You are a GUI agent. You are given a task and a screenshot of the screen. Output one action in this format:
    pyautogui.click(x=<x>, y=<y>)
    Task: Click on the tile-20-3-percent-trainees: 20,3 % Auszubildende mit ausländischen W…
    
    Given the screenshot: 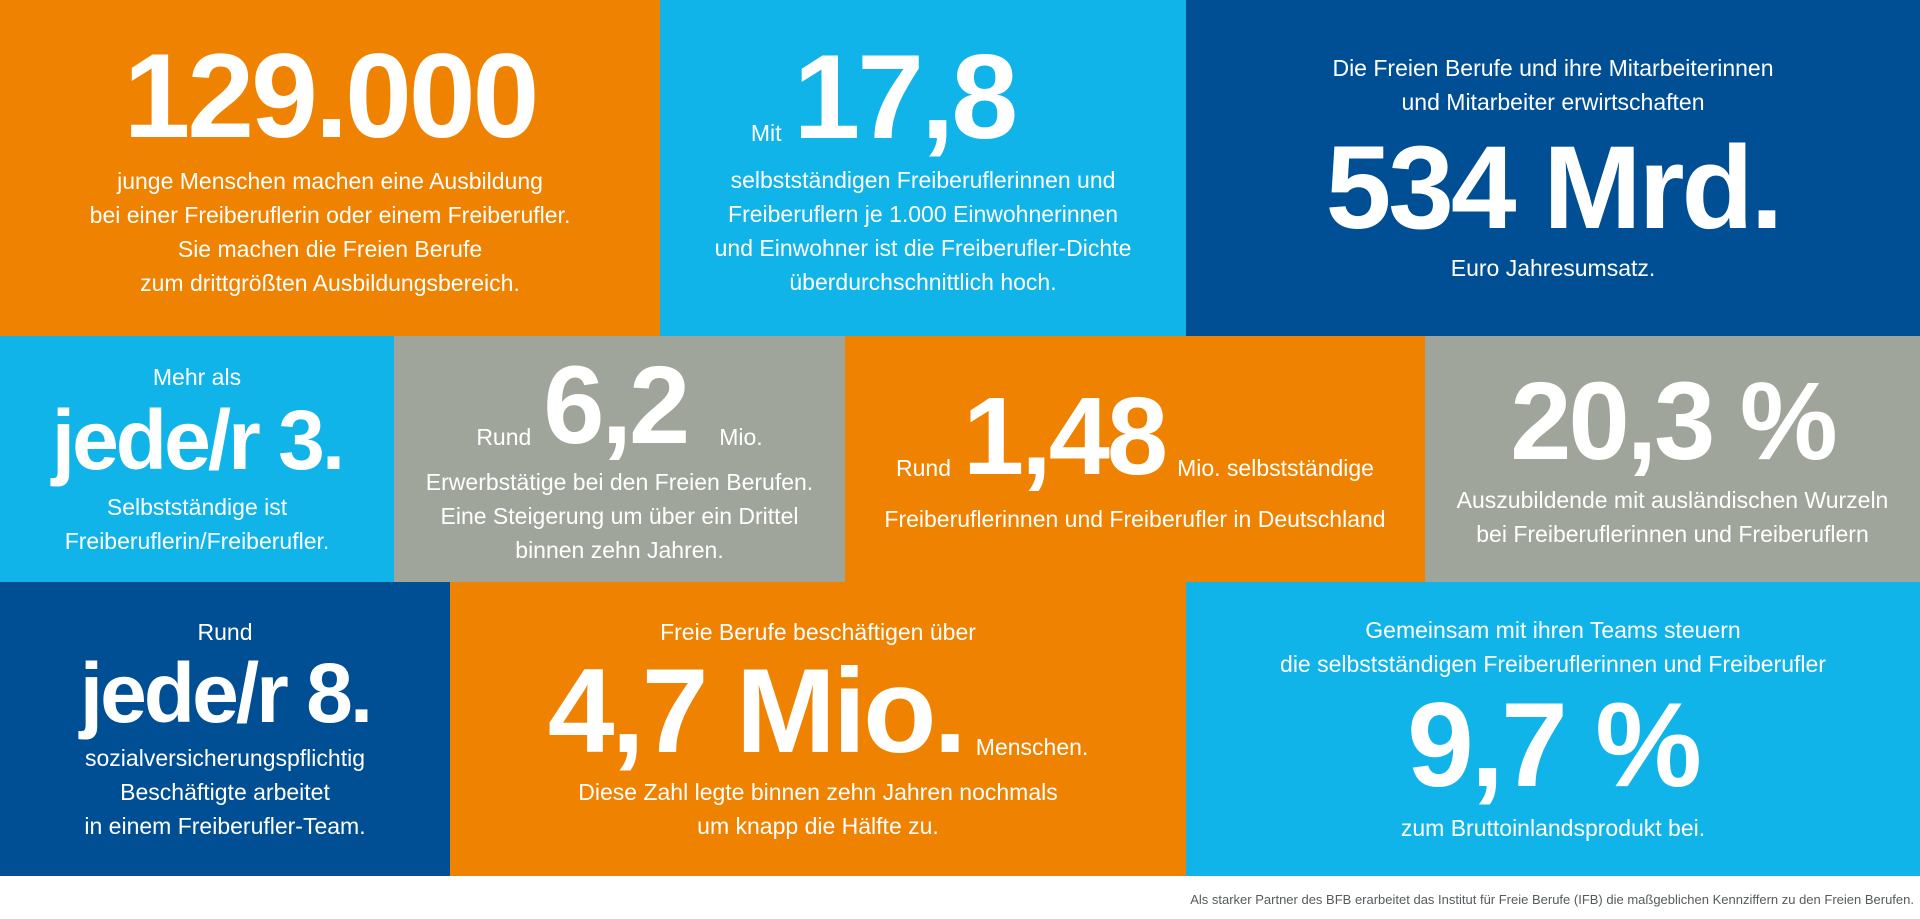 What is the action you would take?
    pyautogui.click(x=1672, y=459)
    